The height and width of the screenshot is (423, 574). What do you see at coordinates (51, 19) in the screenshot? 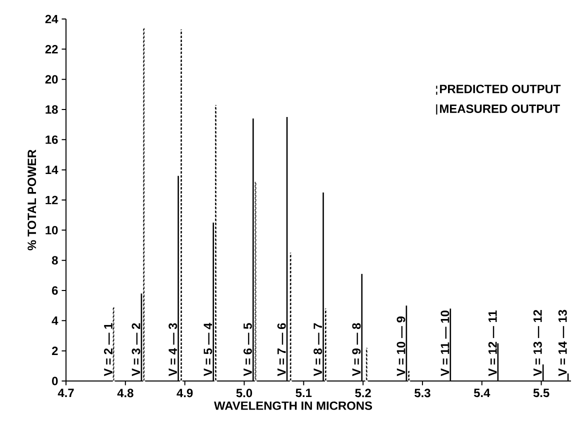
I see `y-tick-label: 24` at bounding box center [51, 19].